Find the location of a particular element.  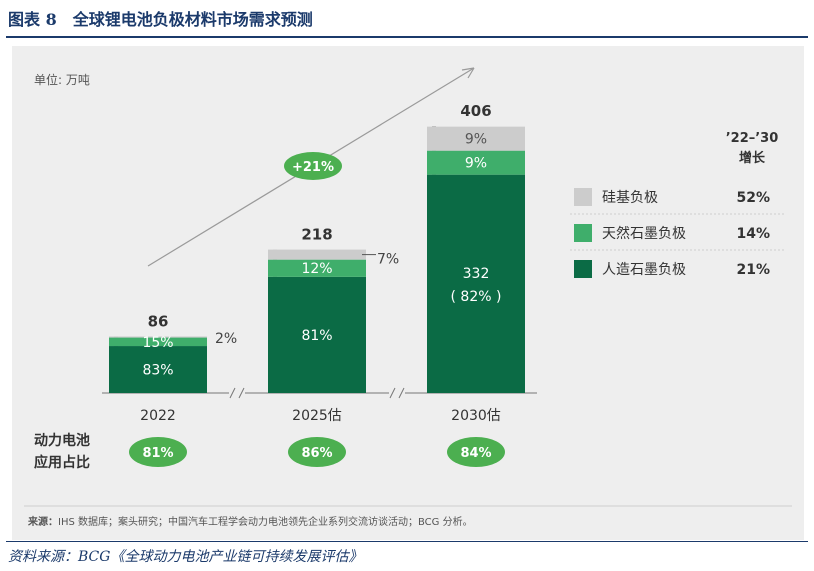

ev-share-value: 84% is located at coordinates (475, 453).